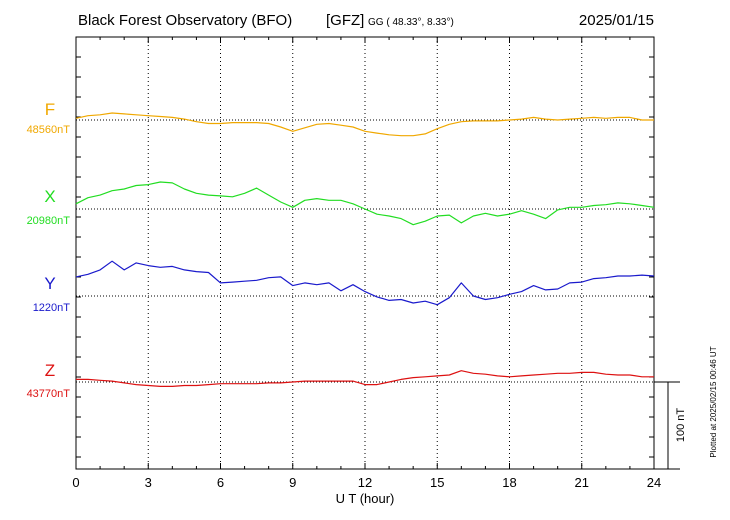 The image size is (730, 520). Describe the element at coordinates (49, 283) in the screenshot. I see `series-name-y: Y` at that location.